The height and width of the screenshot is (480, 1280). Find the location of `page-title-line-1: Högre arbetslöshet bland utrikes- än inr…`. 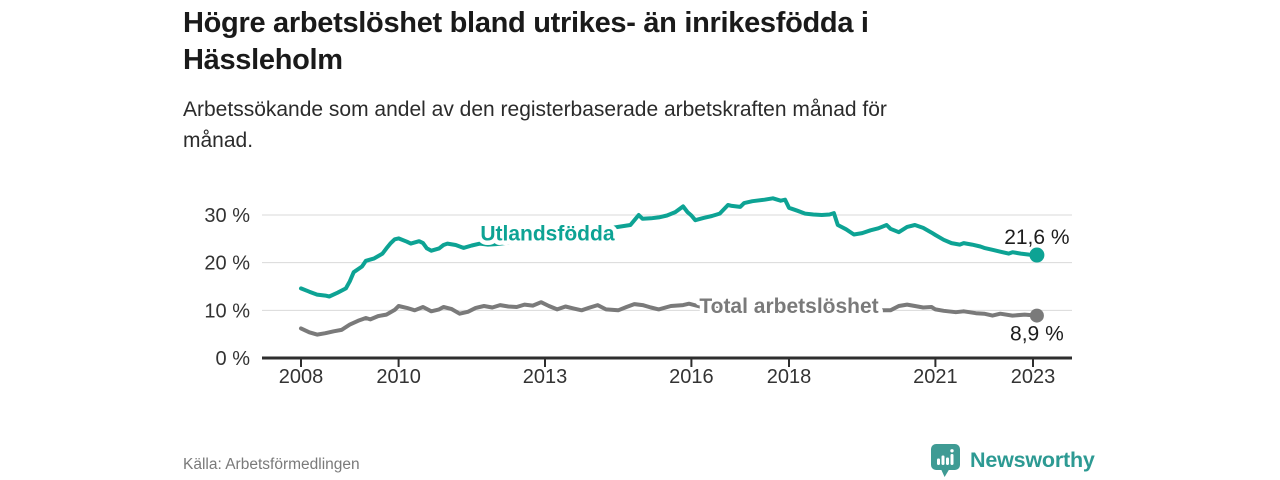

page-title-line-1: Högre arbetslöshet bland utrikes- än inr… is located at coordinates (526, 23).